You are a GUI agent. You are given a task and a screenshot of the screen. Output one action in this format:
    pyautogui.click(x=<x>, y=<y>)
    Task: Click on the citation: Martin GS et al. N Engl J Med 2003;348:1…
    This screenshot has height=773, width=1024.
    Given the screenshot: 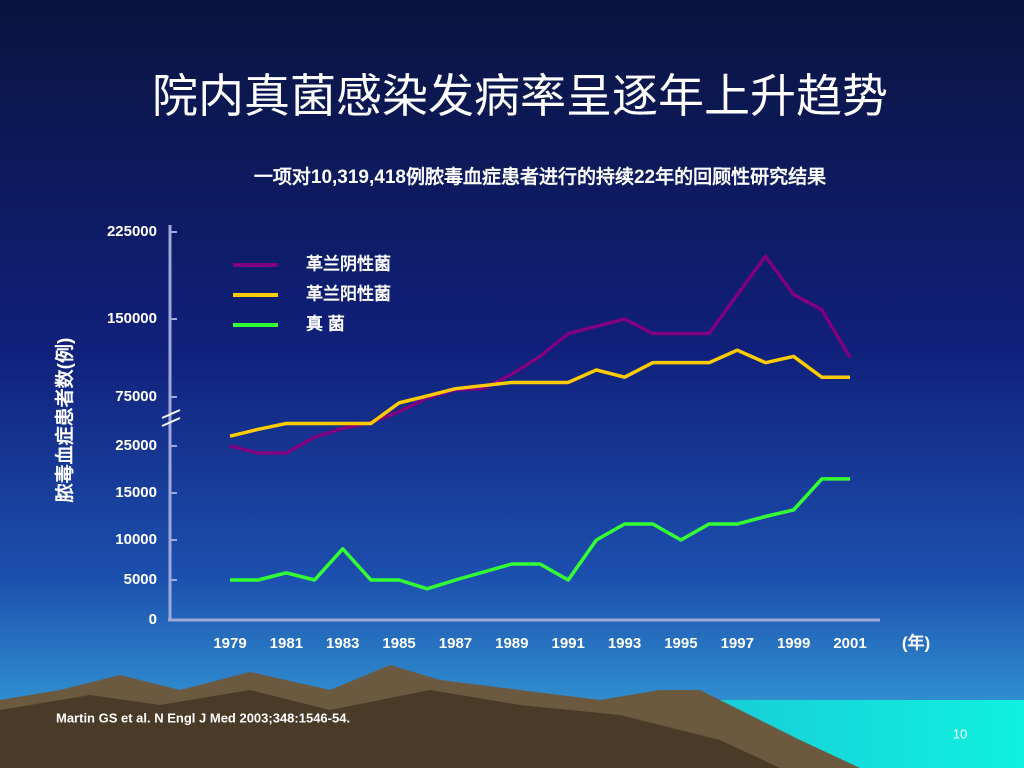 What is the action you would take?
    pyautogui.click(x=203, y=717)
    